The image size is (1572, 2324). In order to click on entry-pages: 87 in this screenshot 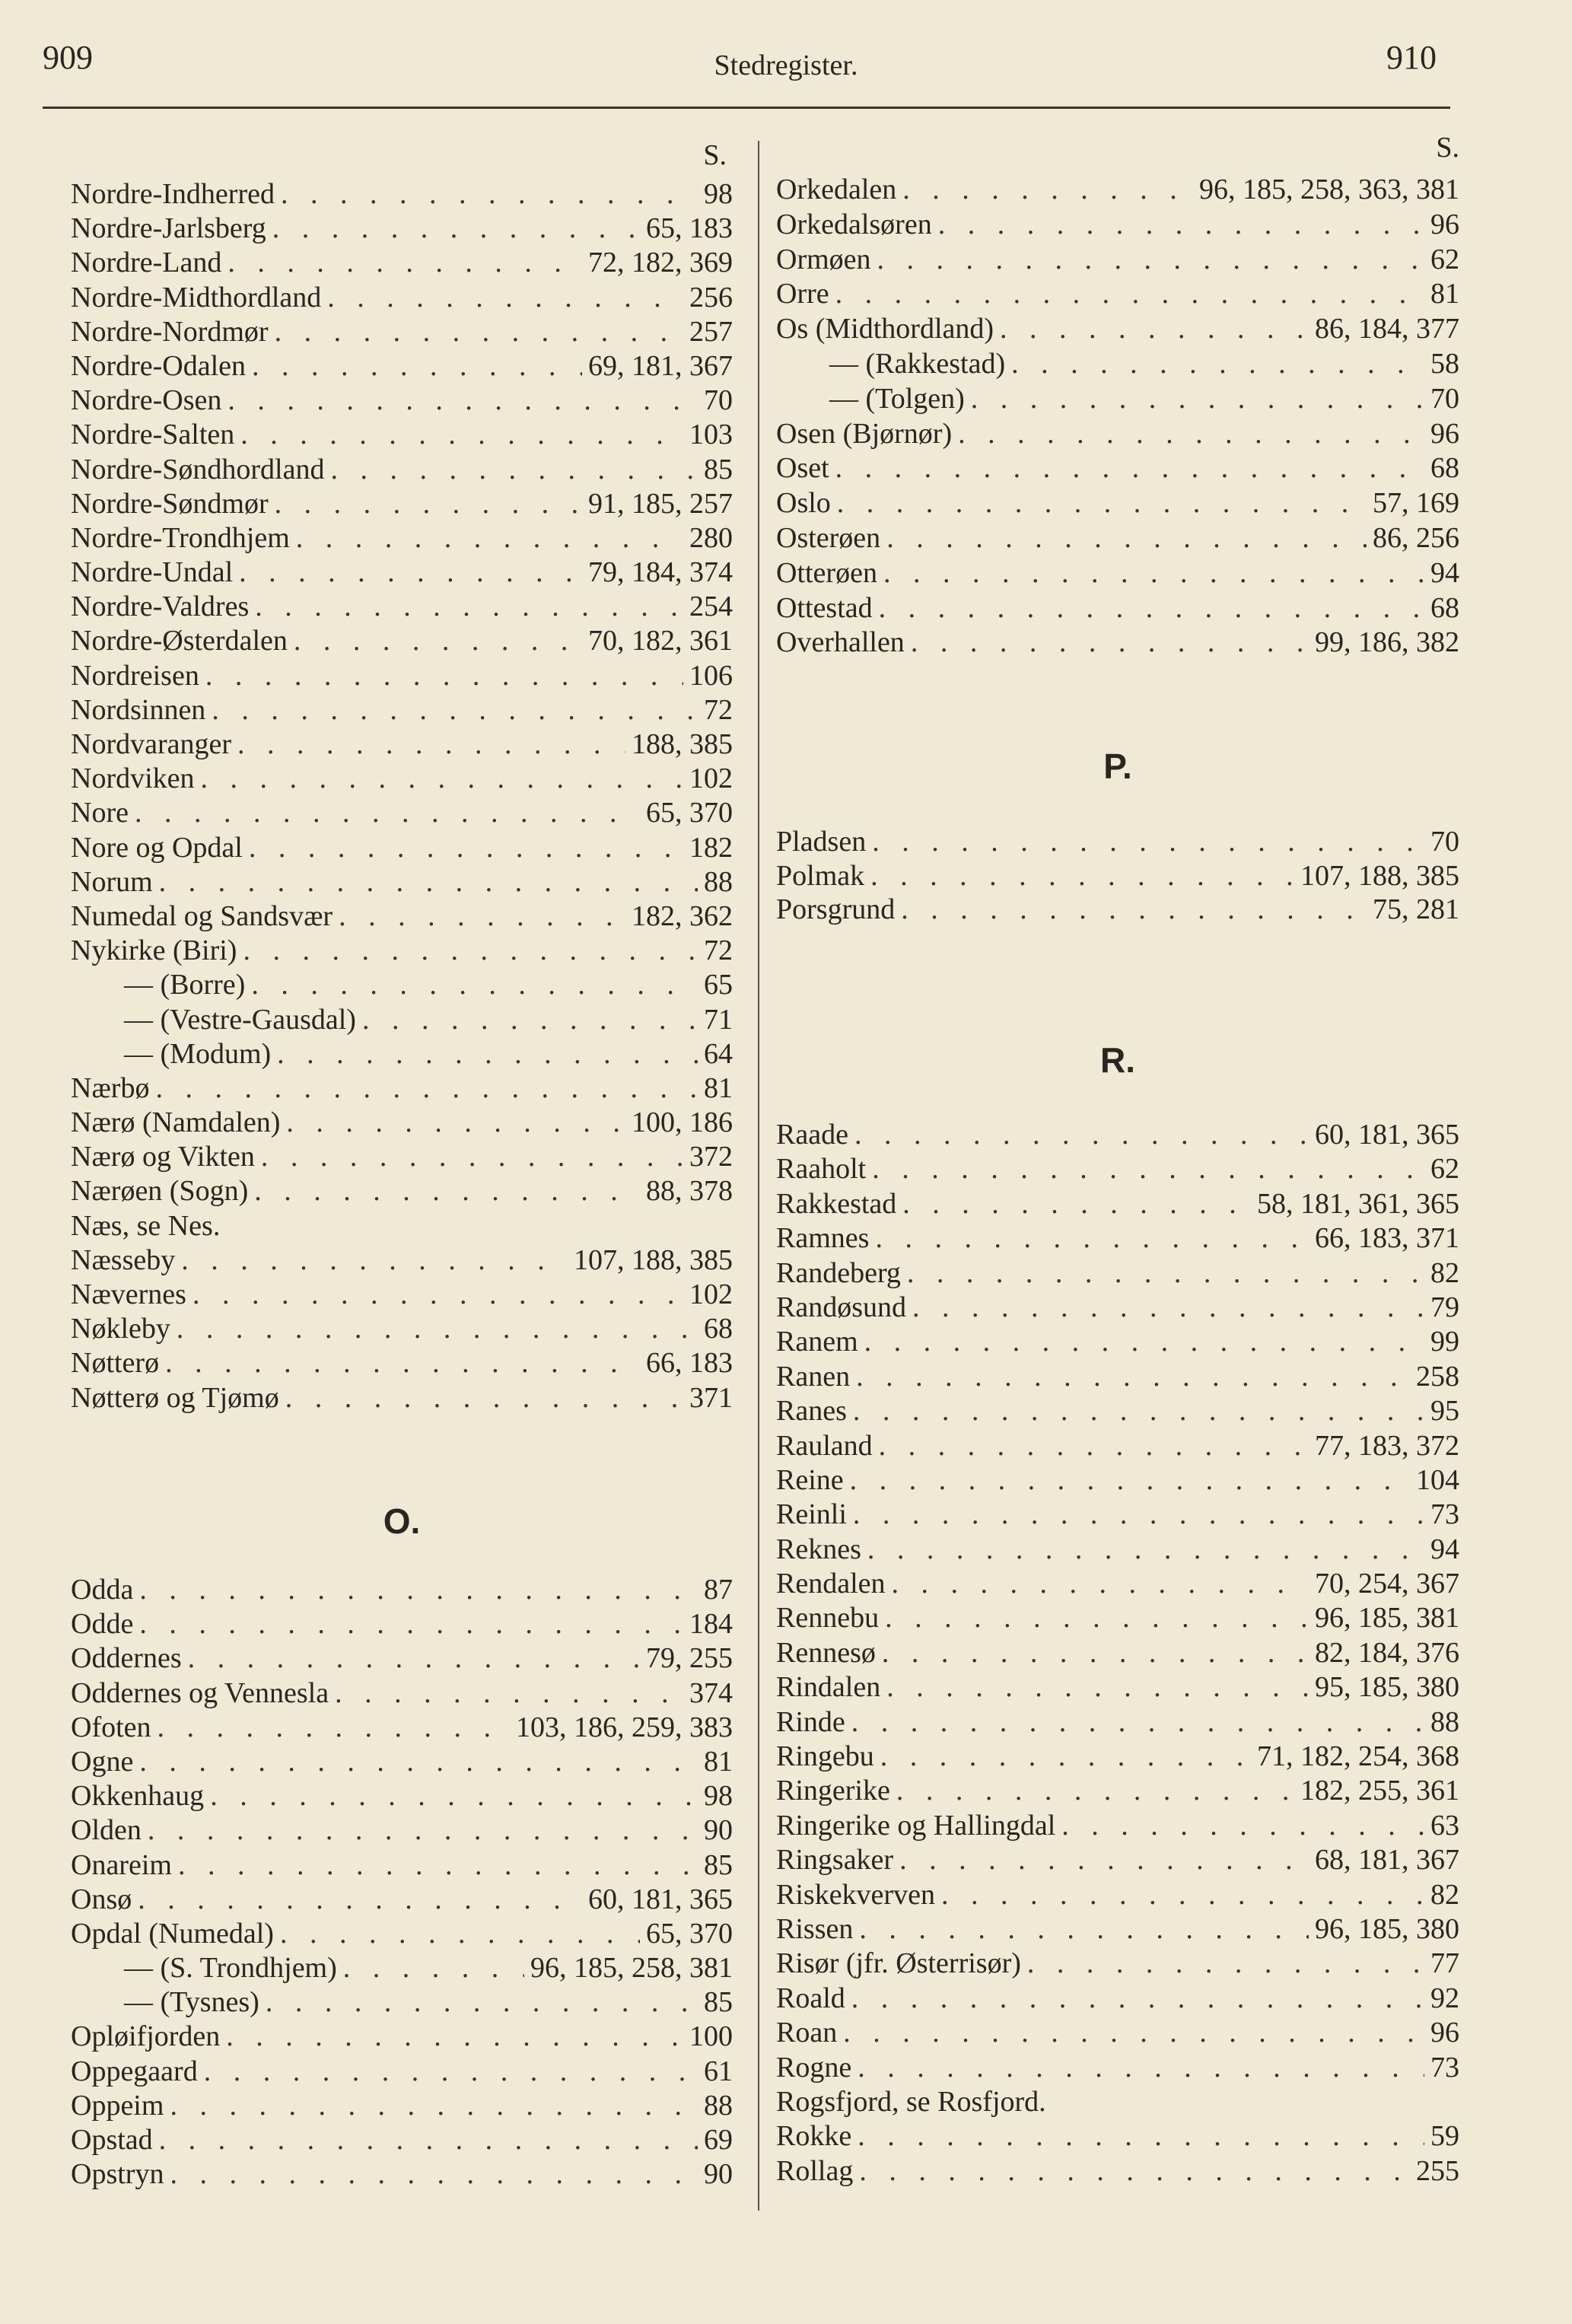, I will do `click(718, 1590)`.